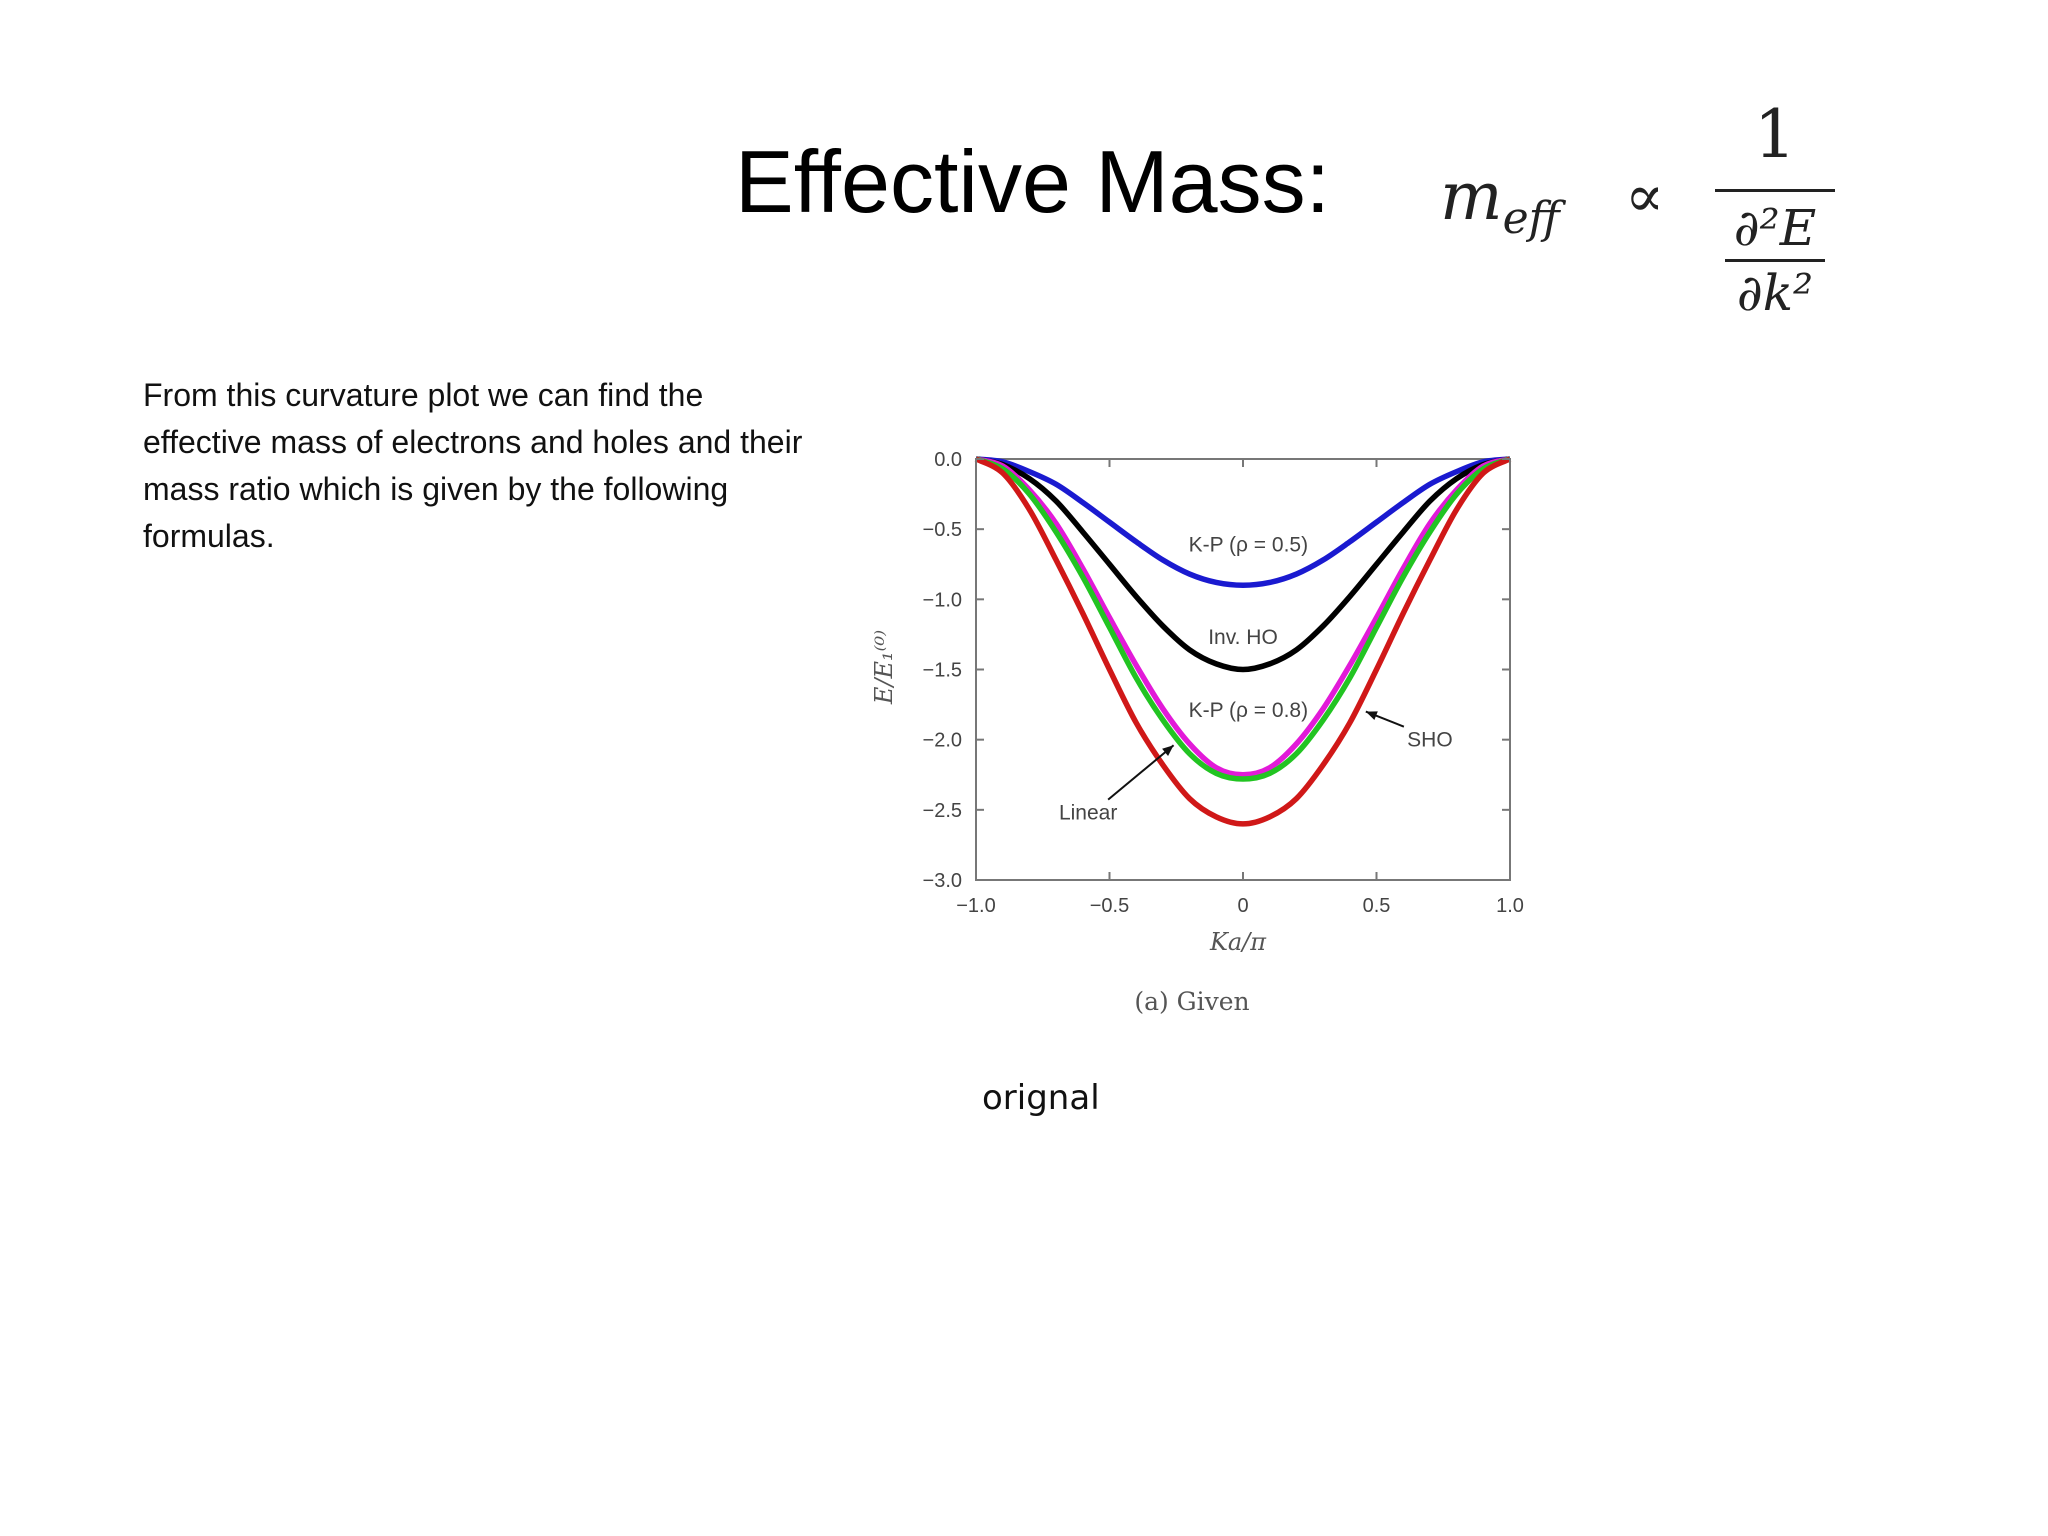  What do you see at coordinates (948, 460) in the screenshot?
I see `y-tick-label: 0.0` at bounding box center [948, 460].